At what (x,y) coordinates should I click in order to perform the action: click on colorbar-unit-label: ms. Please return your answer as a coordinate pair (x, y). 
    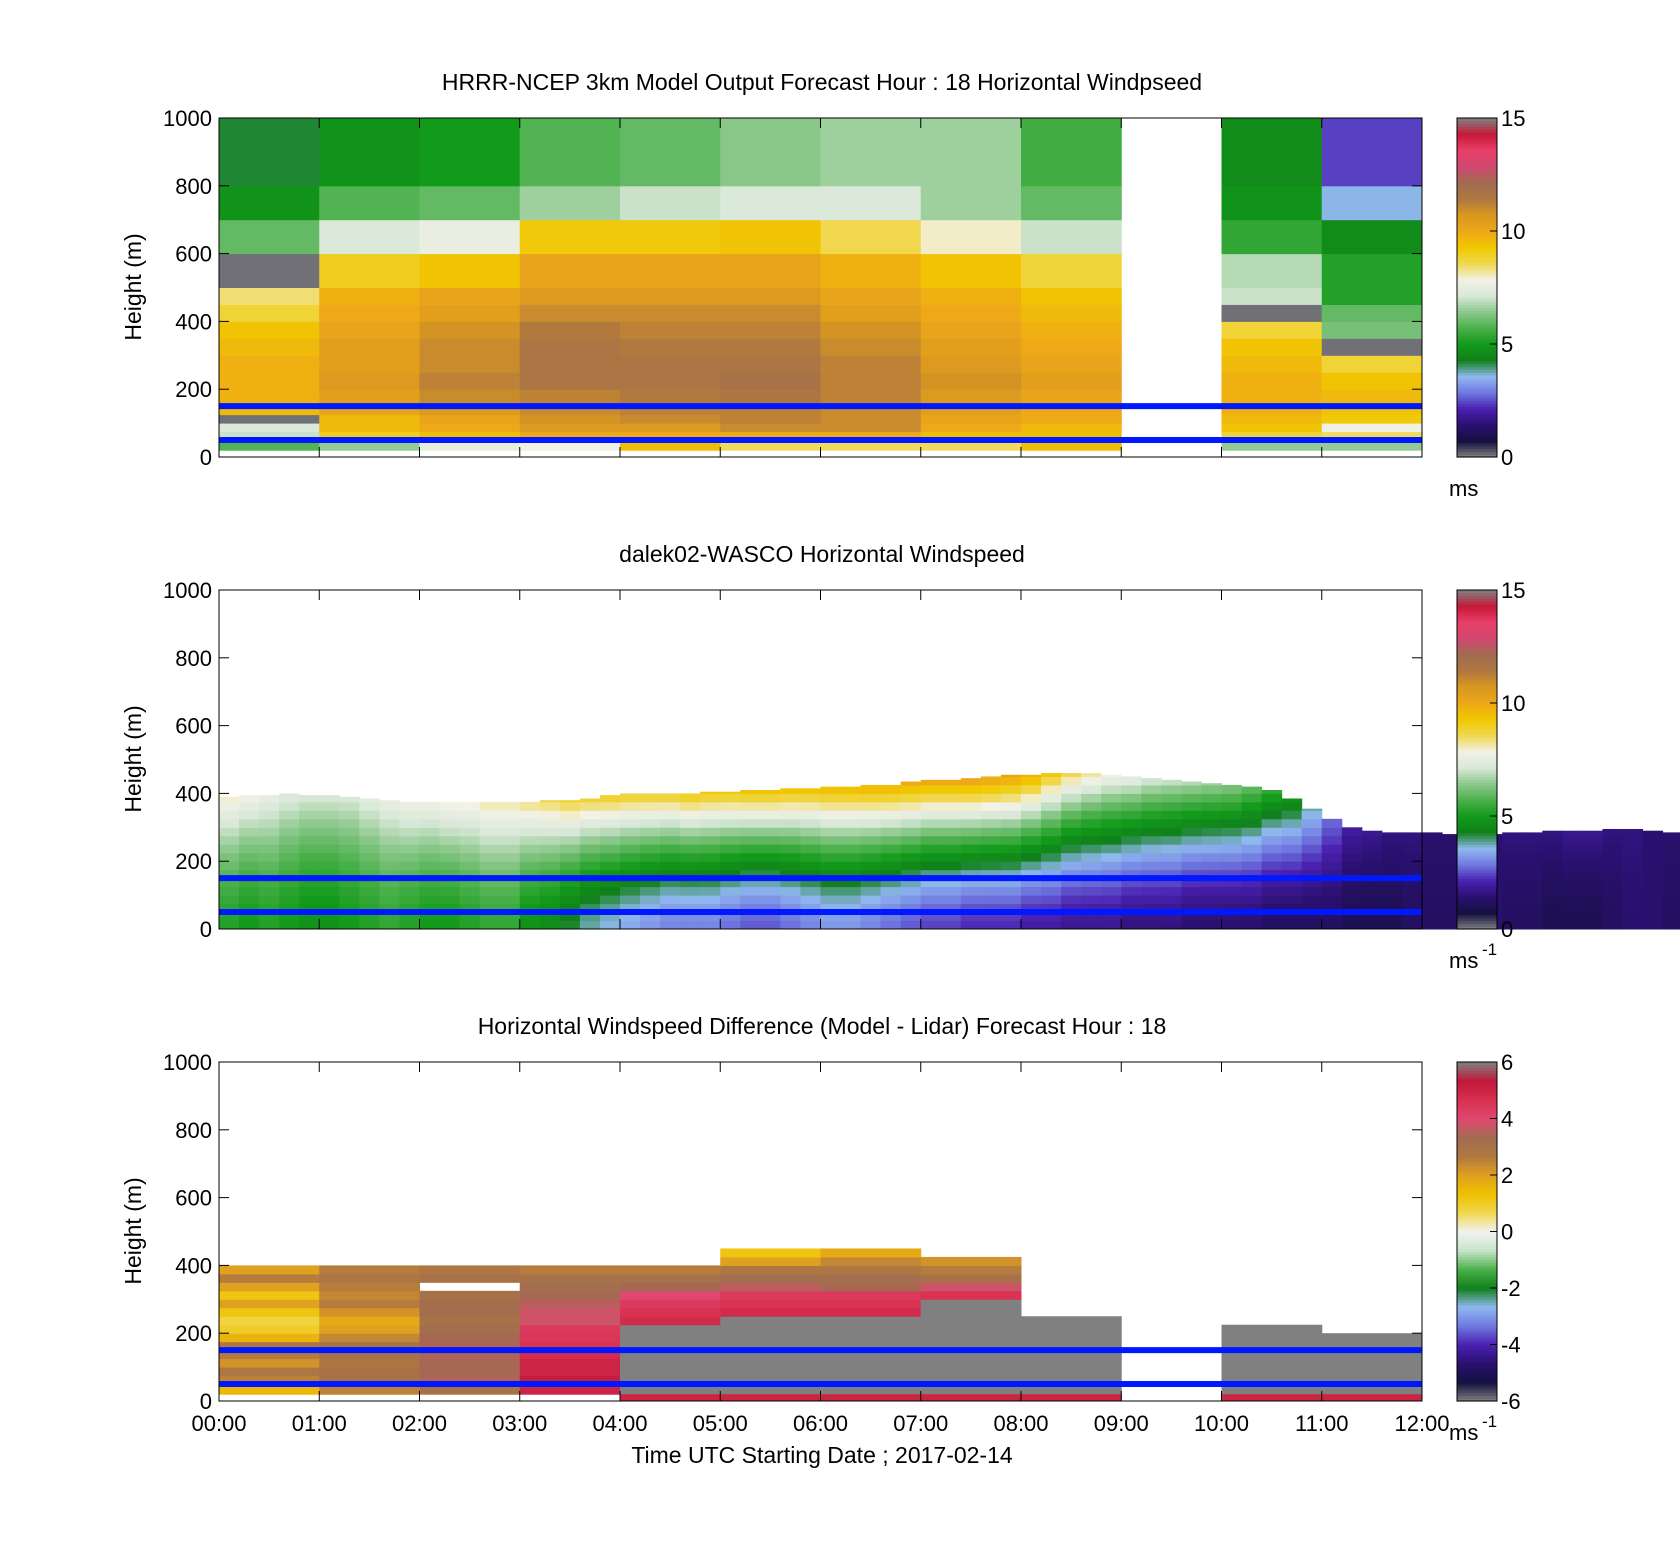
    Looking at the image, I should click on (1463, 488).